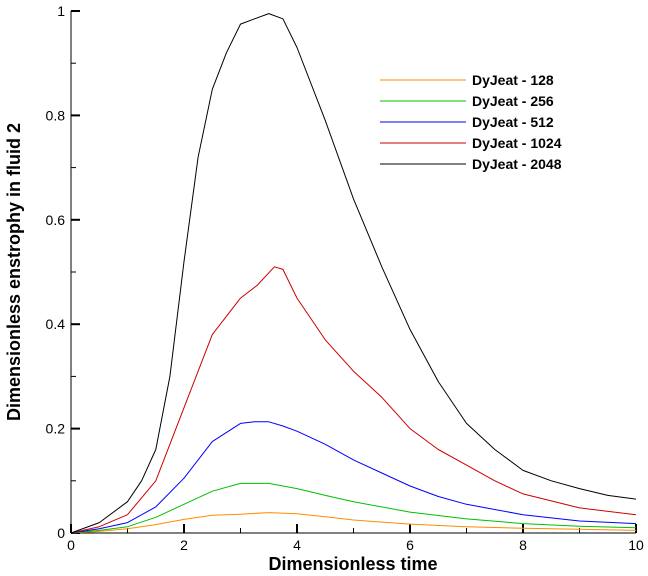 This screenshot has width=648, height=576. Describe the element at coordinates (61, 11) in the screenshot. I see `y-tick-label: 1` at that location.